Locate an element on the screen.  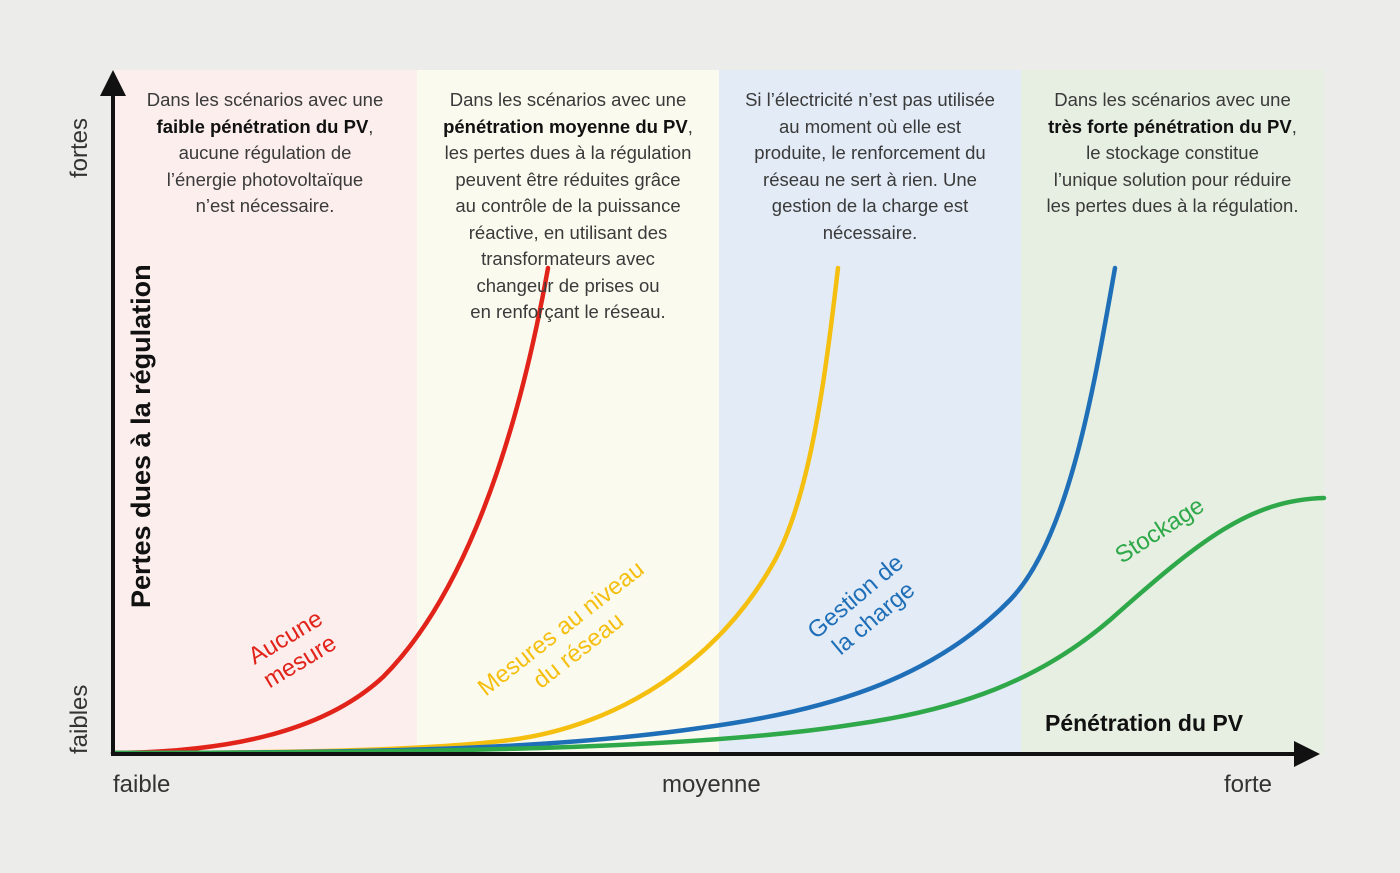
zone-text-line: faible pénétration du PV, is located at coordinates (265, 127).